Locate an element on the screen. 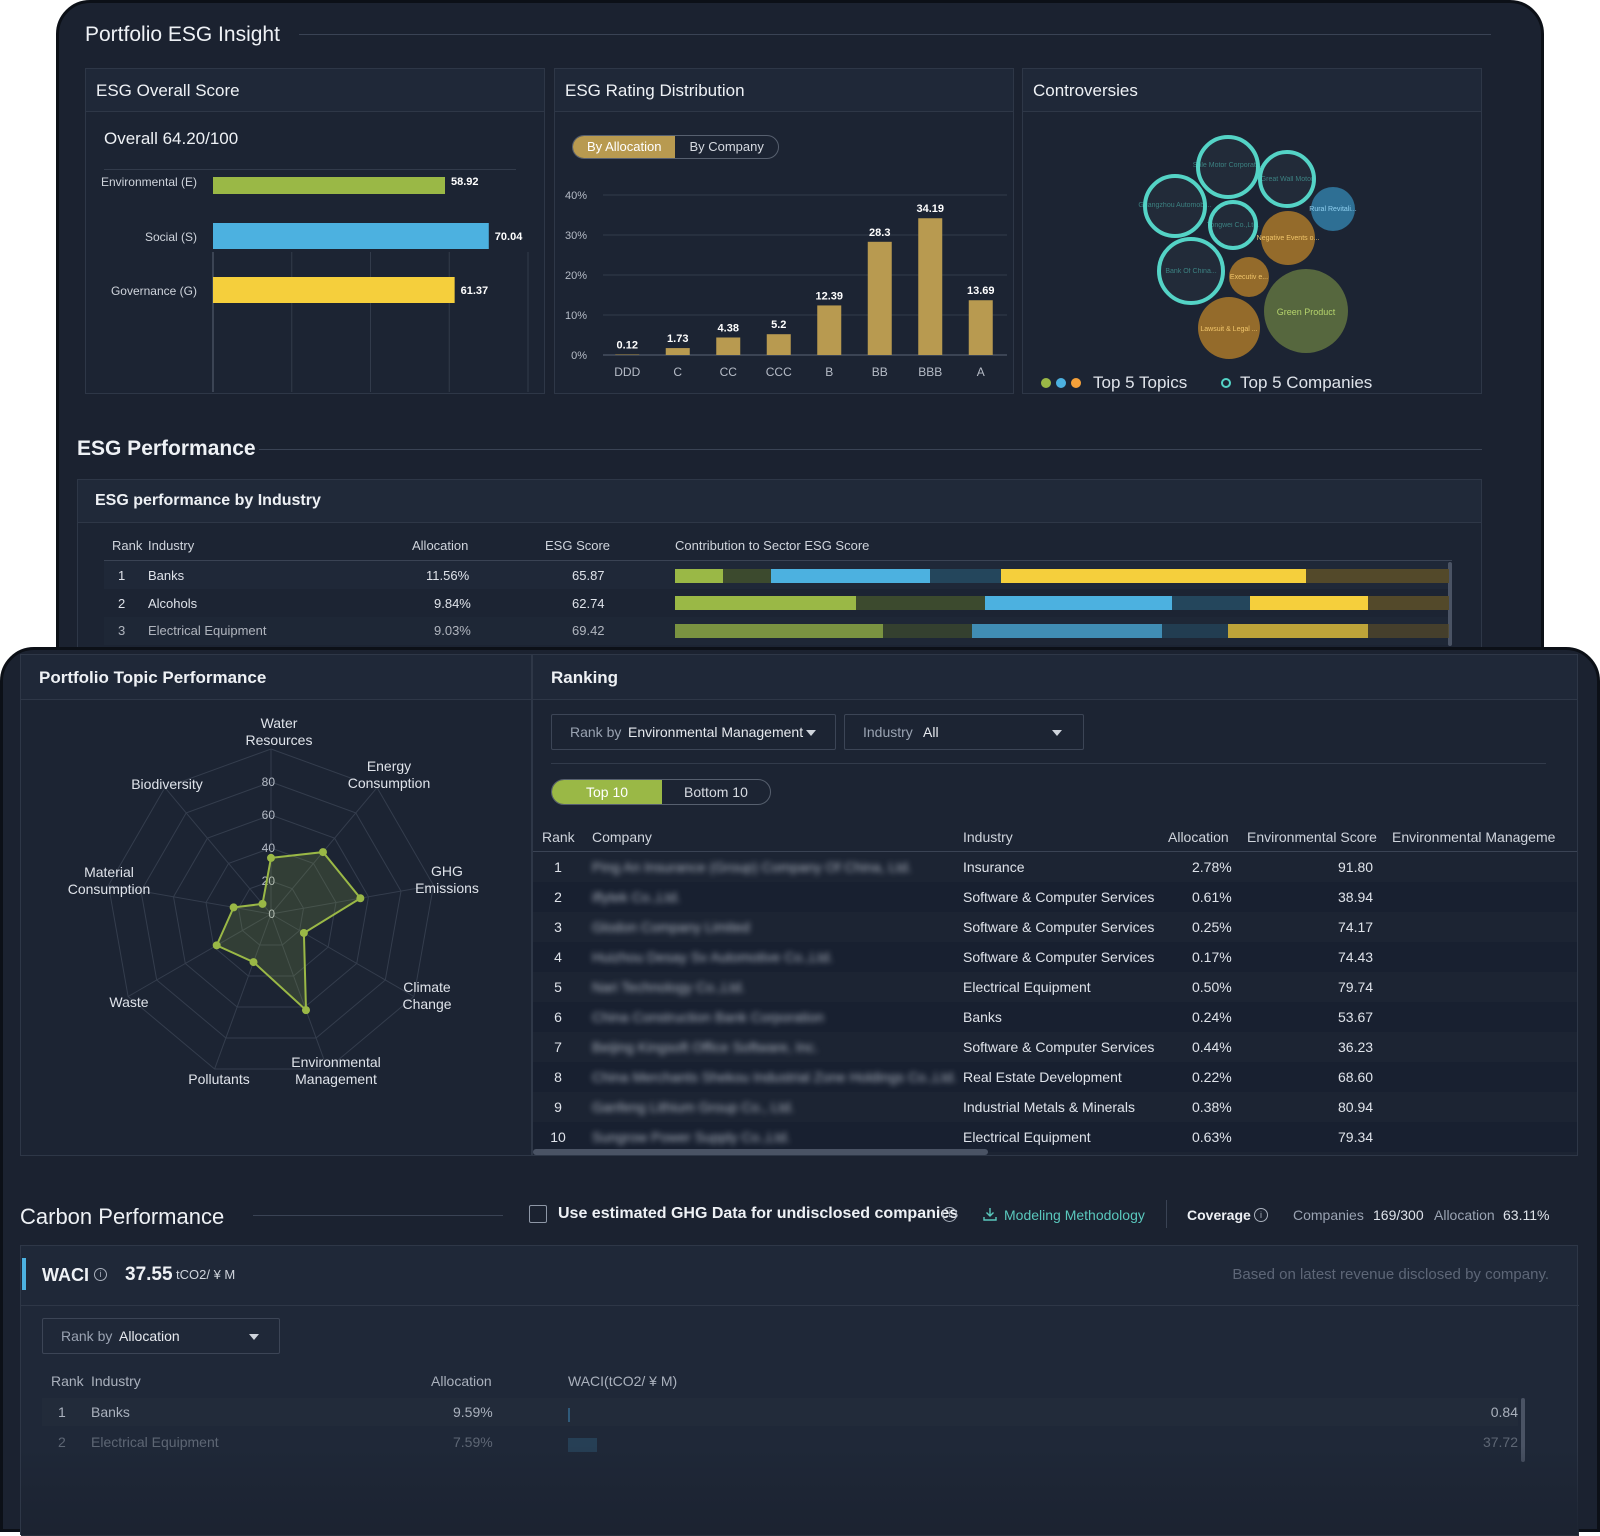 The image size is (1600, 1536). radial-tick-label: 60 is located at coordinates (269, 815).